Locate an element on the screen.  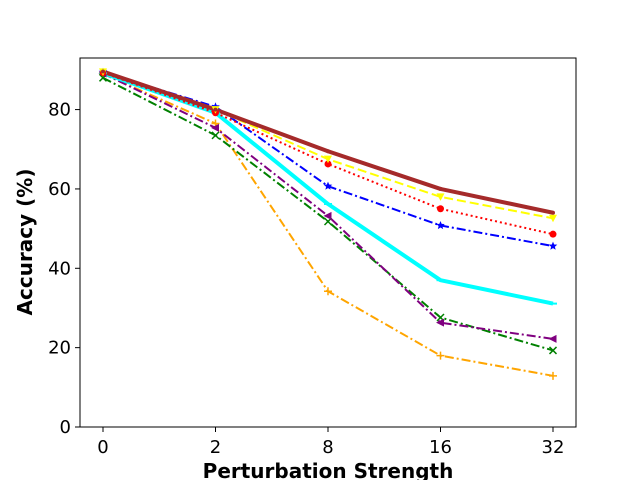
x-tick-label: 32 is located at coordinates (553, 447).